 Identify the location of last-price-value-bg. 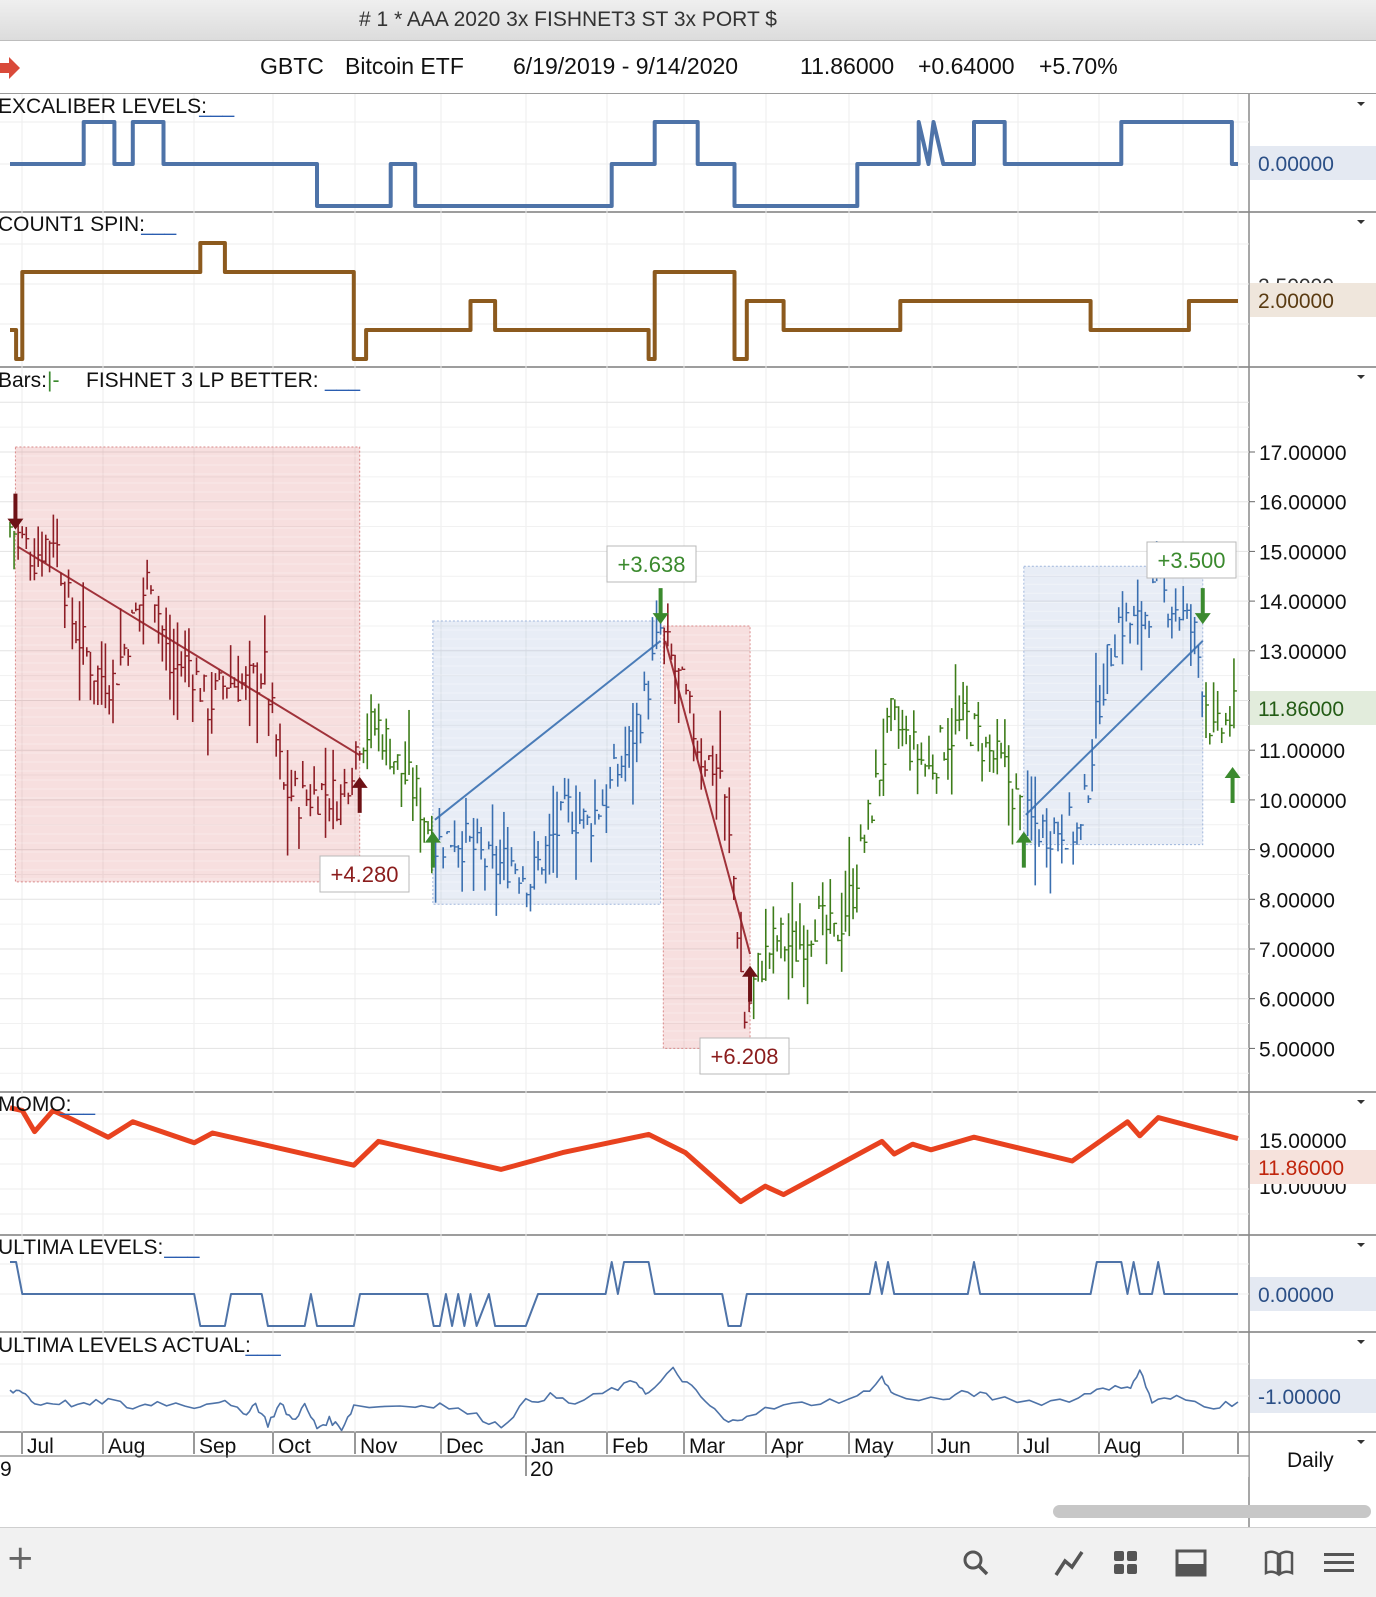
(1313, 708).